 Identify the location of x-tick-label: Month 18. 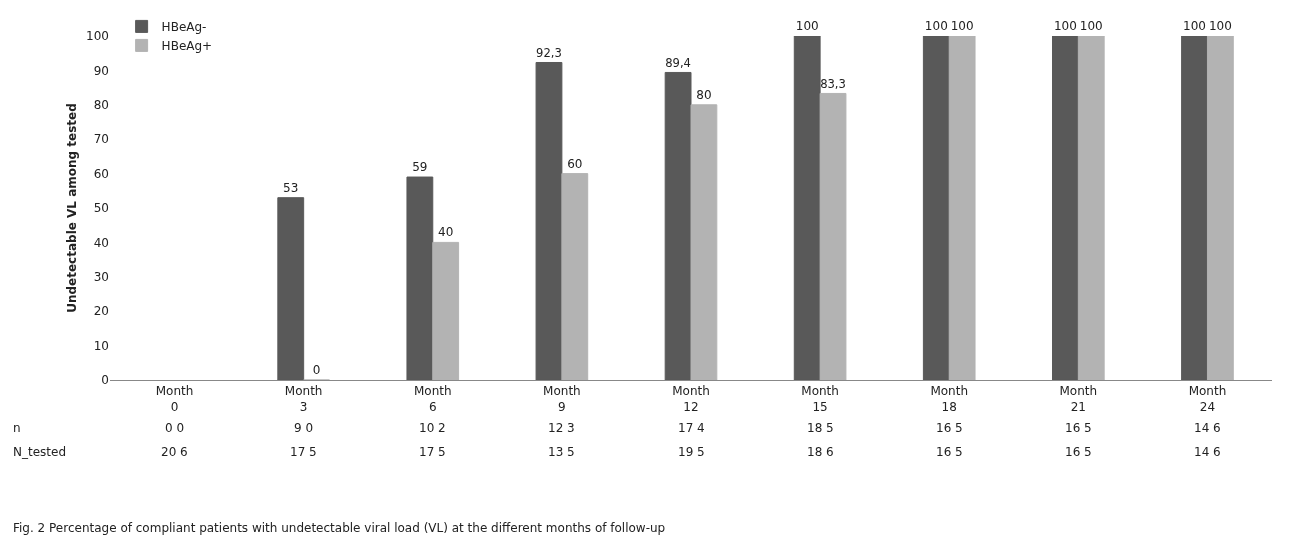
(949, 399).